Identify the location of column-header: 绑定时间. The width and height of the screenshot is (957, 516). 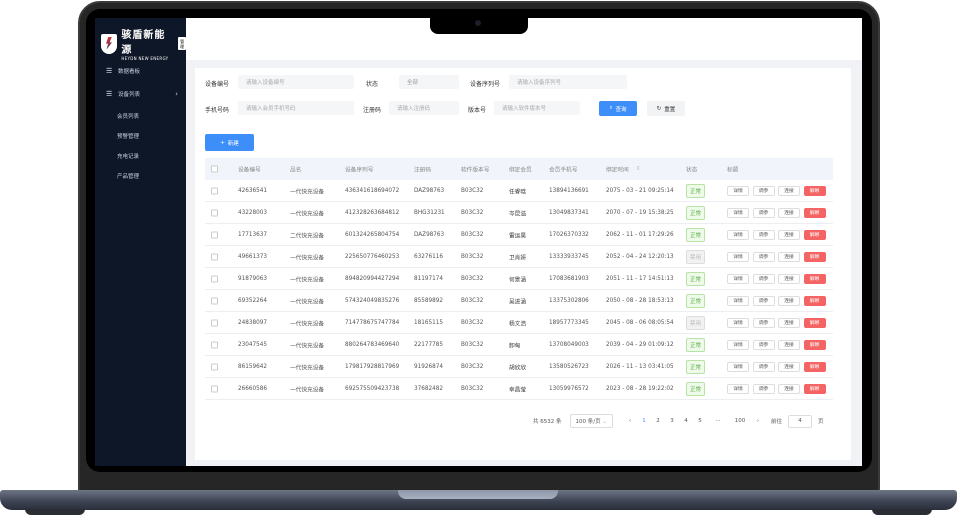
(617, 170).